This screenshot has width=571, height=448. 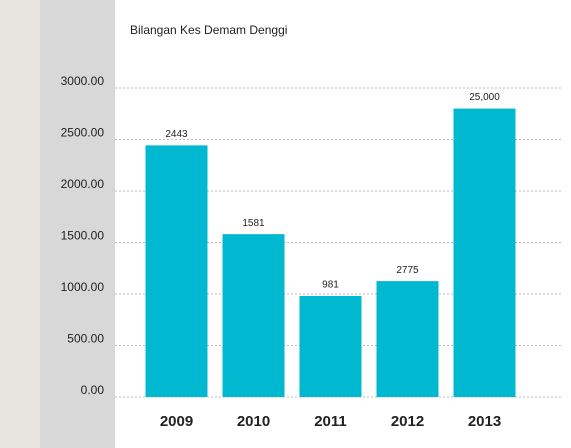 I want to click on chart-title: Bilangan Kes Demam Denggi, so click(x=208, y=30).